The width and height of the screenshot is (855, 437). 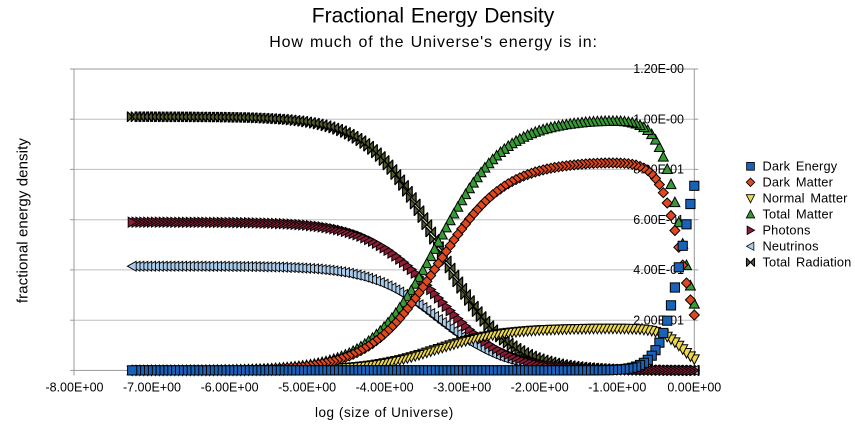 What do you see at coordinates (787, 230) in the screenshot?
I see `svg-text: Photons` at bounding box center [787, 230].